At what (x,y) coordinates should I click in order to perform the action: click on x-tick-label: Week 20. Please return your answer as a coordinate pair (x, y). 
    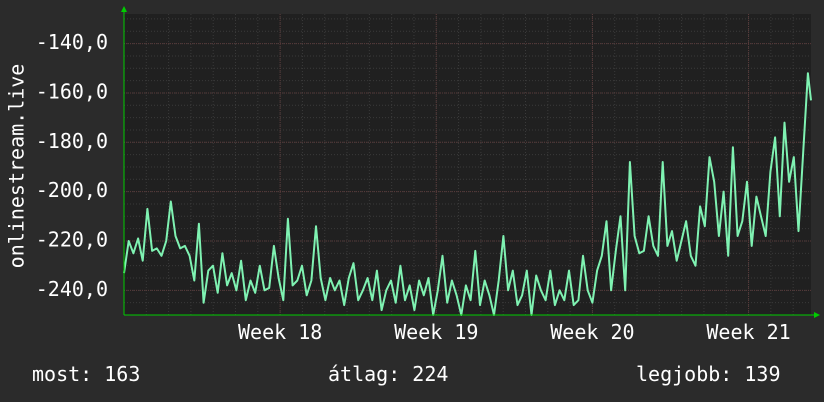
    Looking at the image, I should click on (592, 332).